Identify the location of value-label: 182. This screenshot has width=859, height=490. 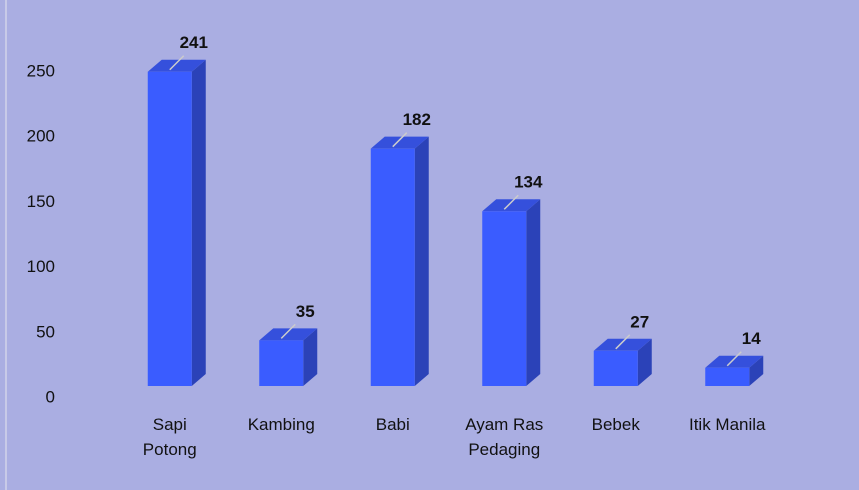
(417, 119).